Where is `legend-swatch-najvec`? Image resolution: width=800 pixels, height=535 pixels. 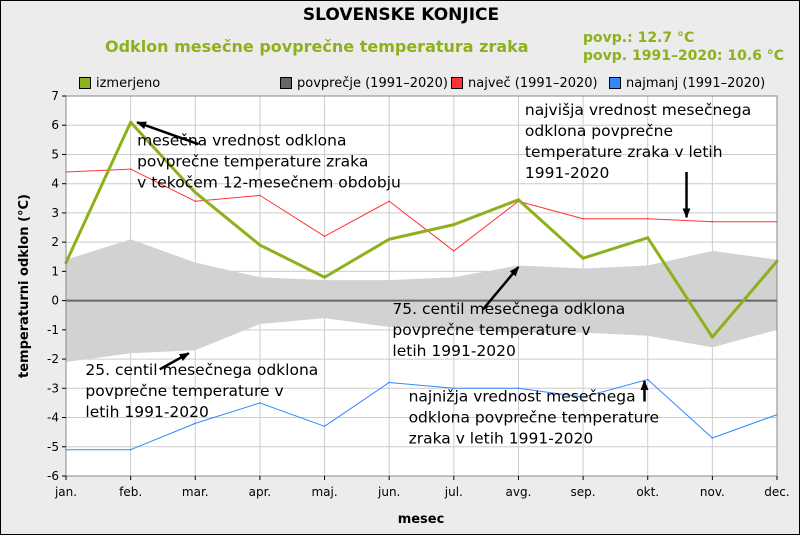
legend-swatch-najvec is located at coordinates (457, 83).